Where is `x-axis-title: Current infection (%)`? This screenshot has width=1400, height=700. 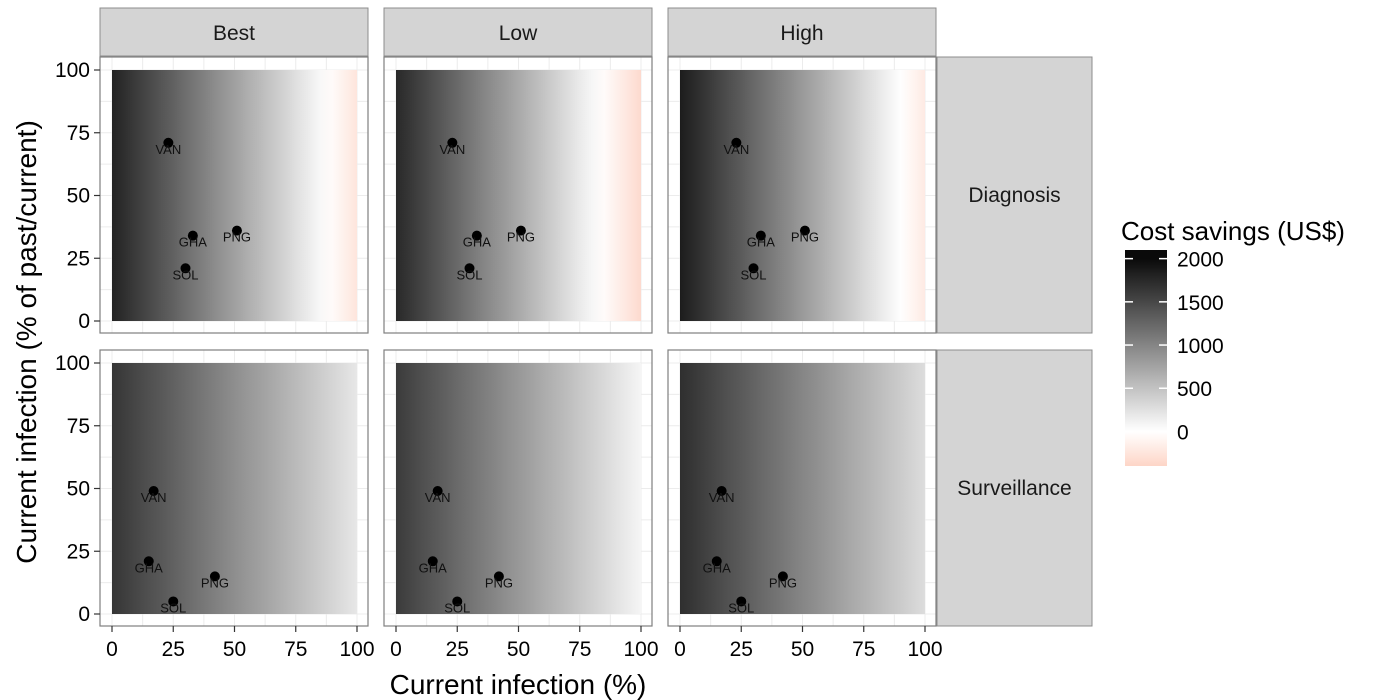
x-axis-title: Current infection (%) is located at coordinates (518, 684).